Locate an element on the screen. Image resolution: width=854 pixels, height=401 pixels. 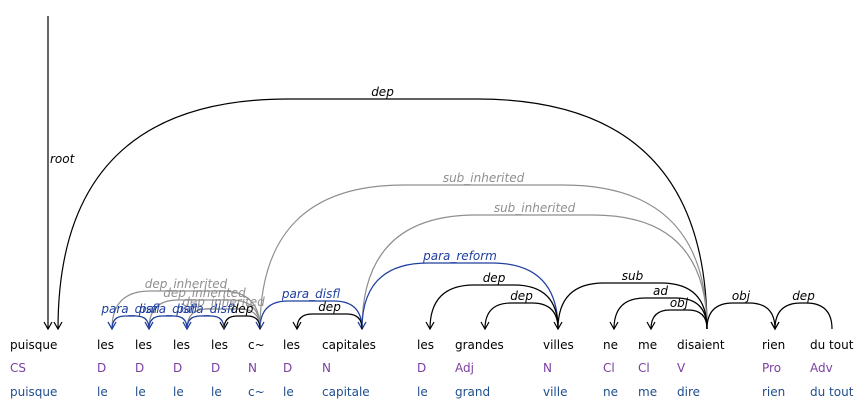
token-14: rien Pro rien is located at coordinates (773, 368).